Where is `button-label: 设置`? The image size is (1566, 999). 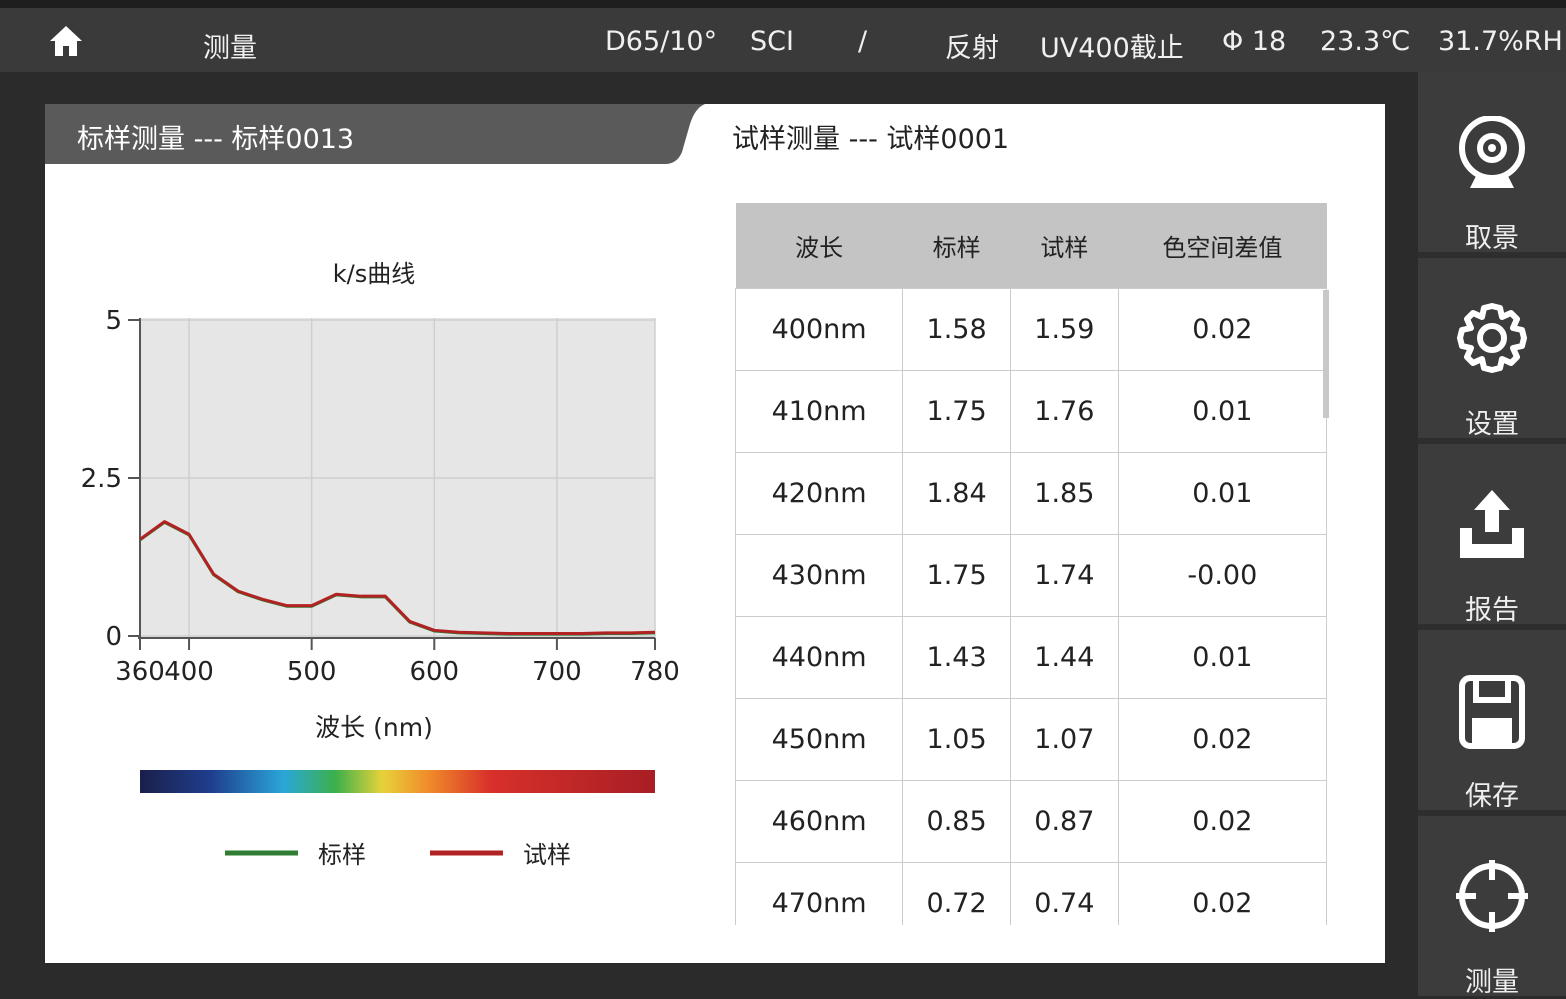
button-label: 设置 is located at coordinates (1492, 424).